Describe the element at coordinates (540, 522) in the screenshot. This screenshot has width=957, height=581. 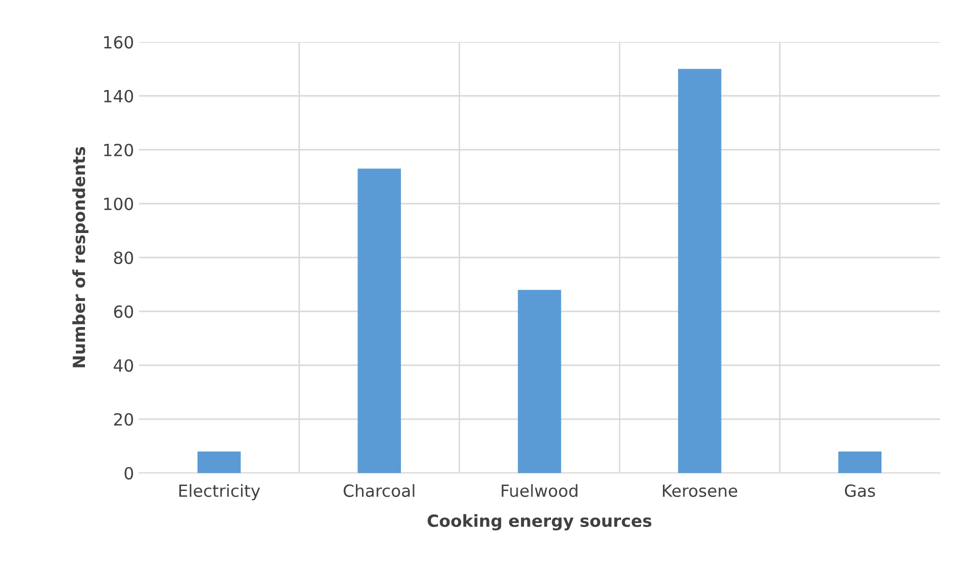
I see `x-axis-title: Cooking energy sources` at that location.